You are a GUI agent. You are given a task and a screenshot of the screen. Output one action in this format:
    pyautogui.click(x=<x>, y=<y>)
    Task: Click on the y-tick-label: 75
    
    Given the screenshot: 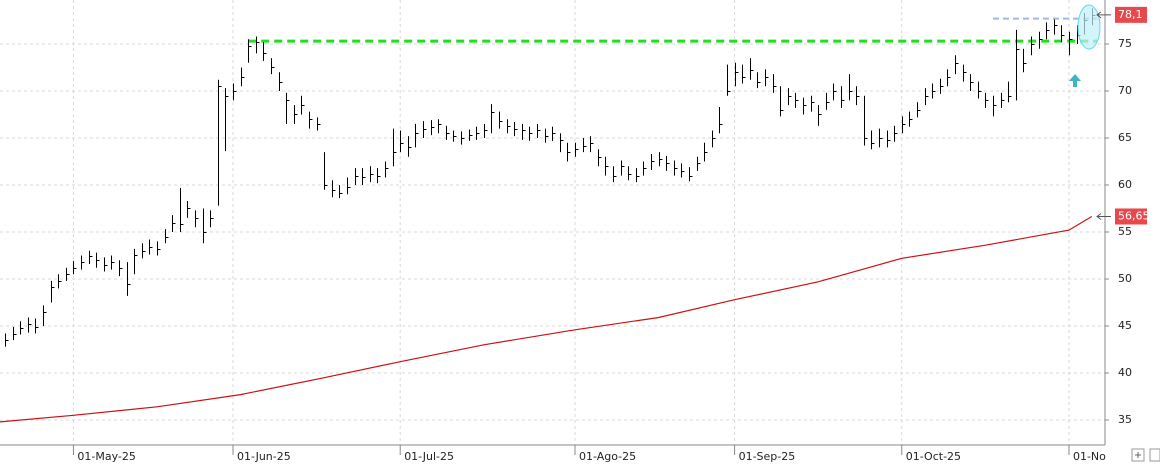 What is the action you would take?
    pyautogui.click(x=1125, y=43)
    